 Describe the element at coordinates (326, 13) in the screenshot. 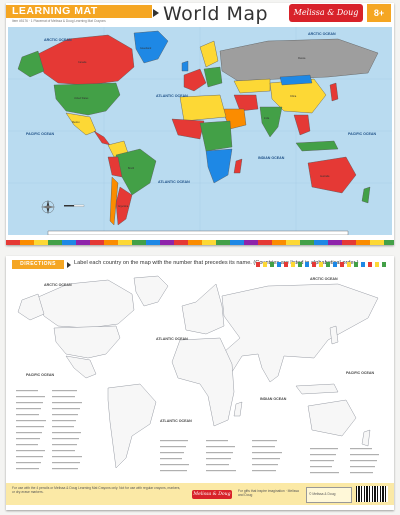

I see `brand-logo: Melissa & Doug` at that location.